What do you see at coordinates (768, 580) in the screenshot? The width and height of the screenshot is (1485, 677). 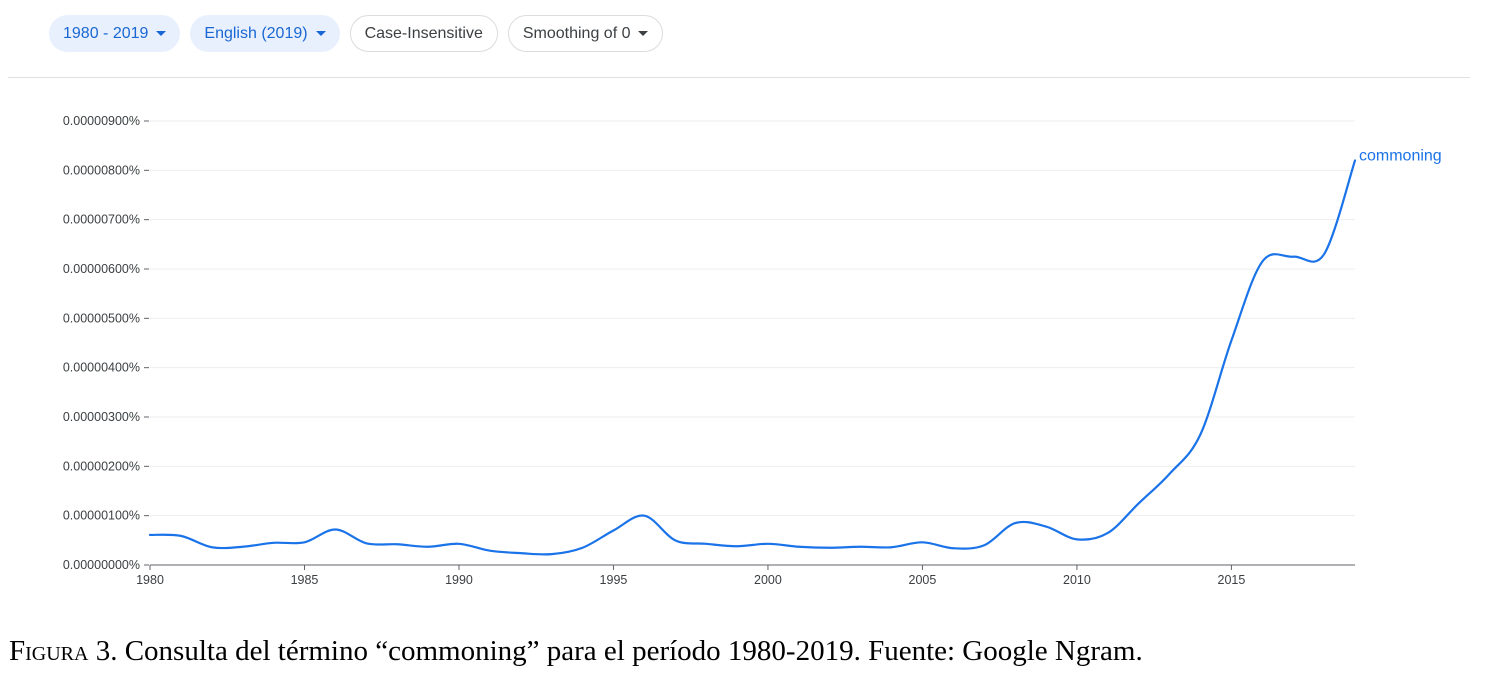 I see `x-tick-label-4: 2000` at bounding box center [768, 580].